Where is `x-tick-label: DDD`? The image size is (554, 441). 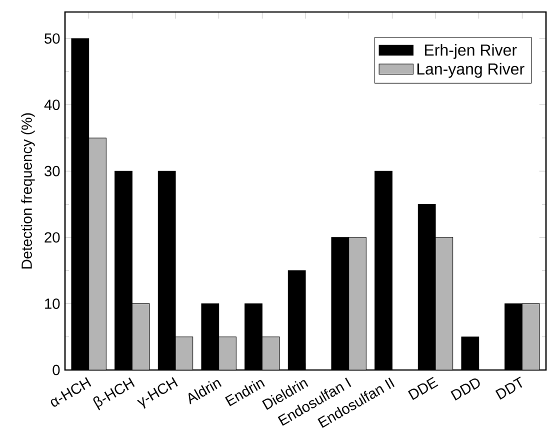
x-tick-label: DDD is located at coordinates (465, 389).